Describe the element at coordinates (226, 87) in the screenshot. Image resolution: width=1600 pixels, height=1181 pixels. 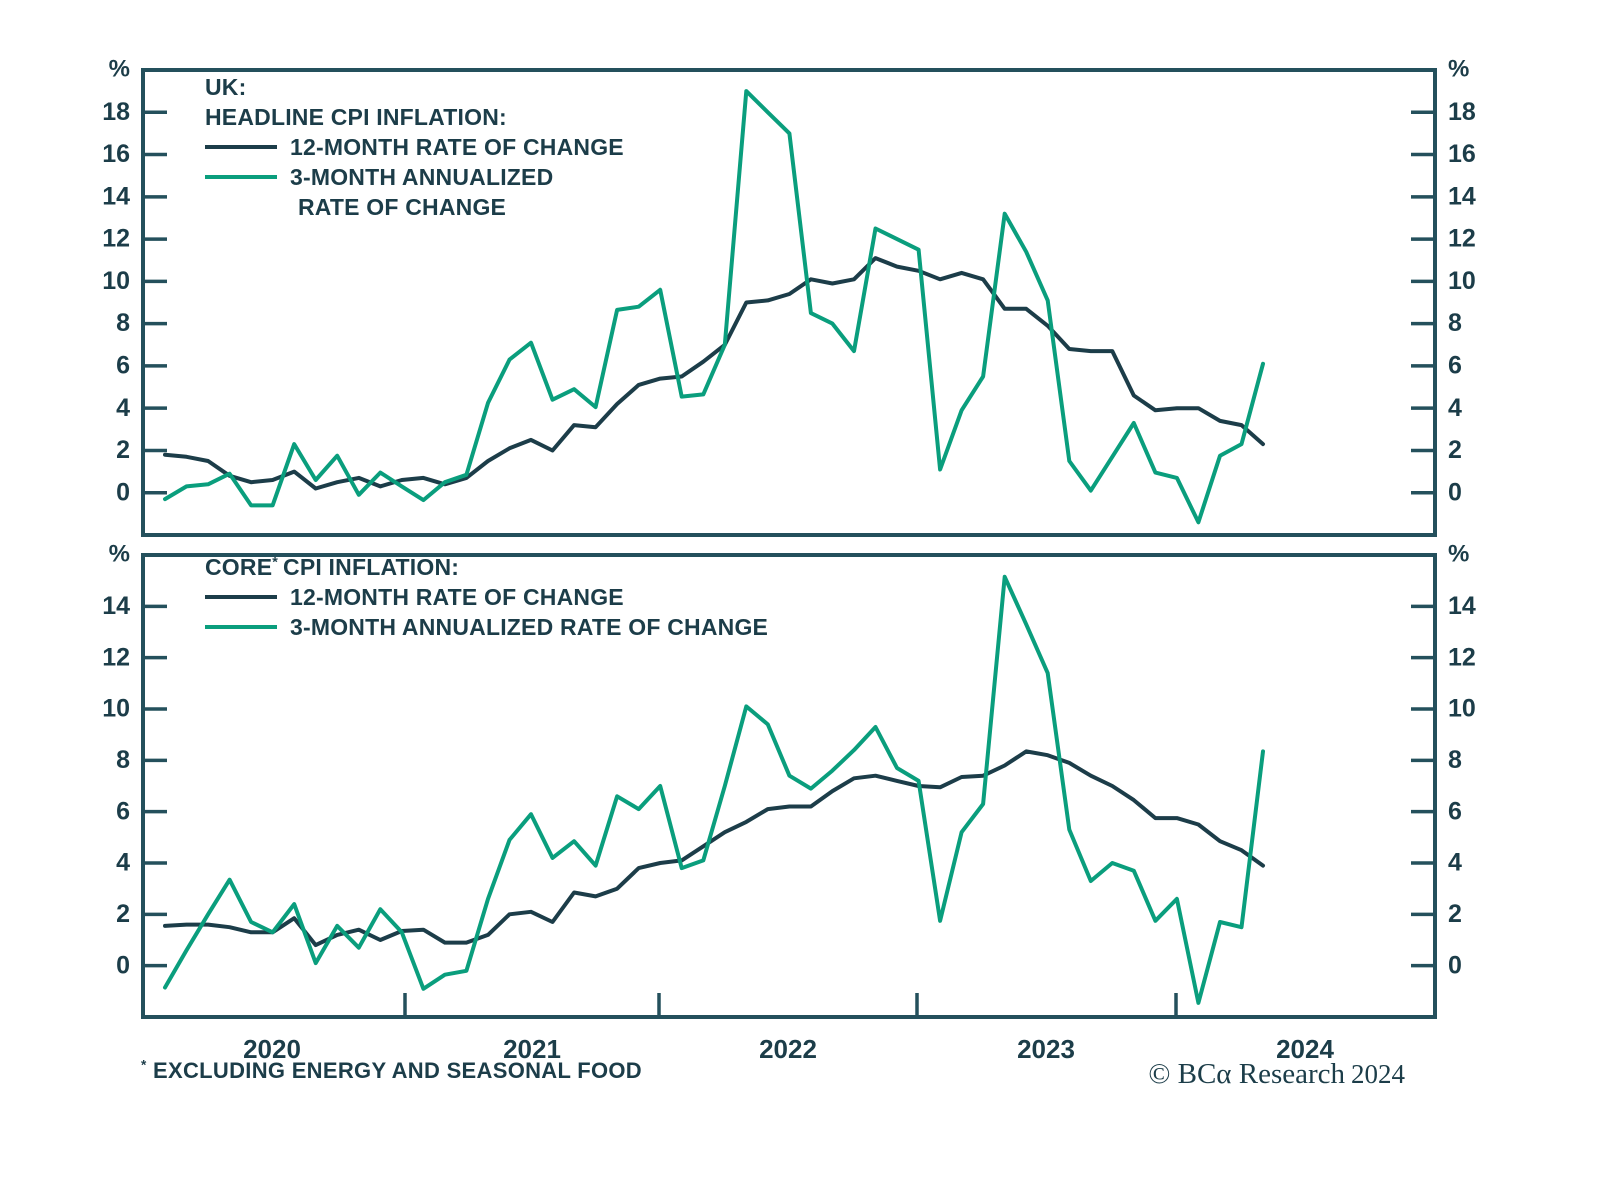
I see `chart-title: UK:` at that location.